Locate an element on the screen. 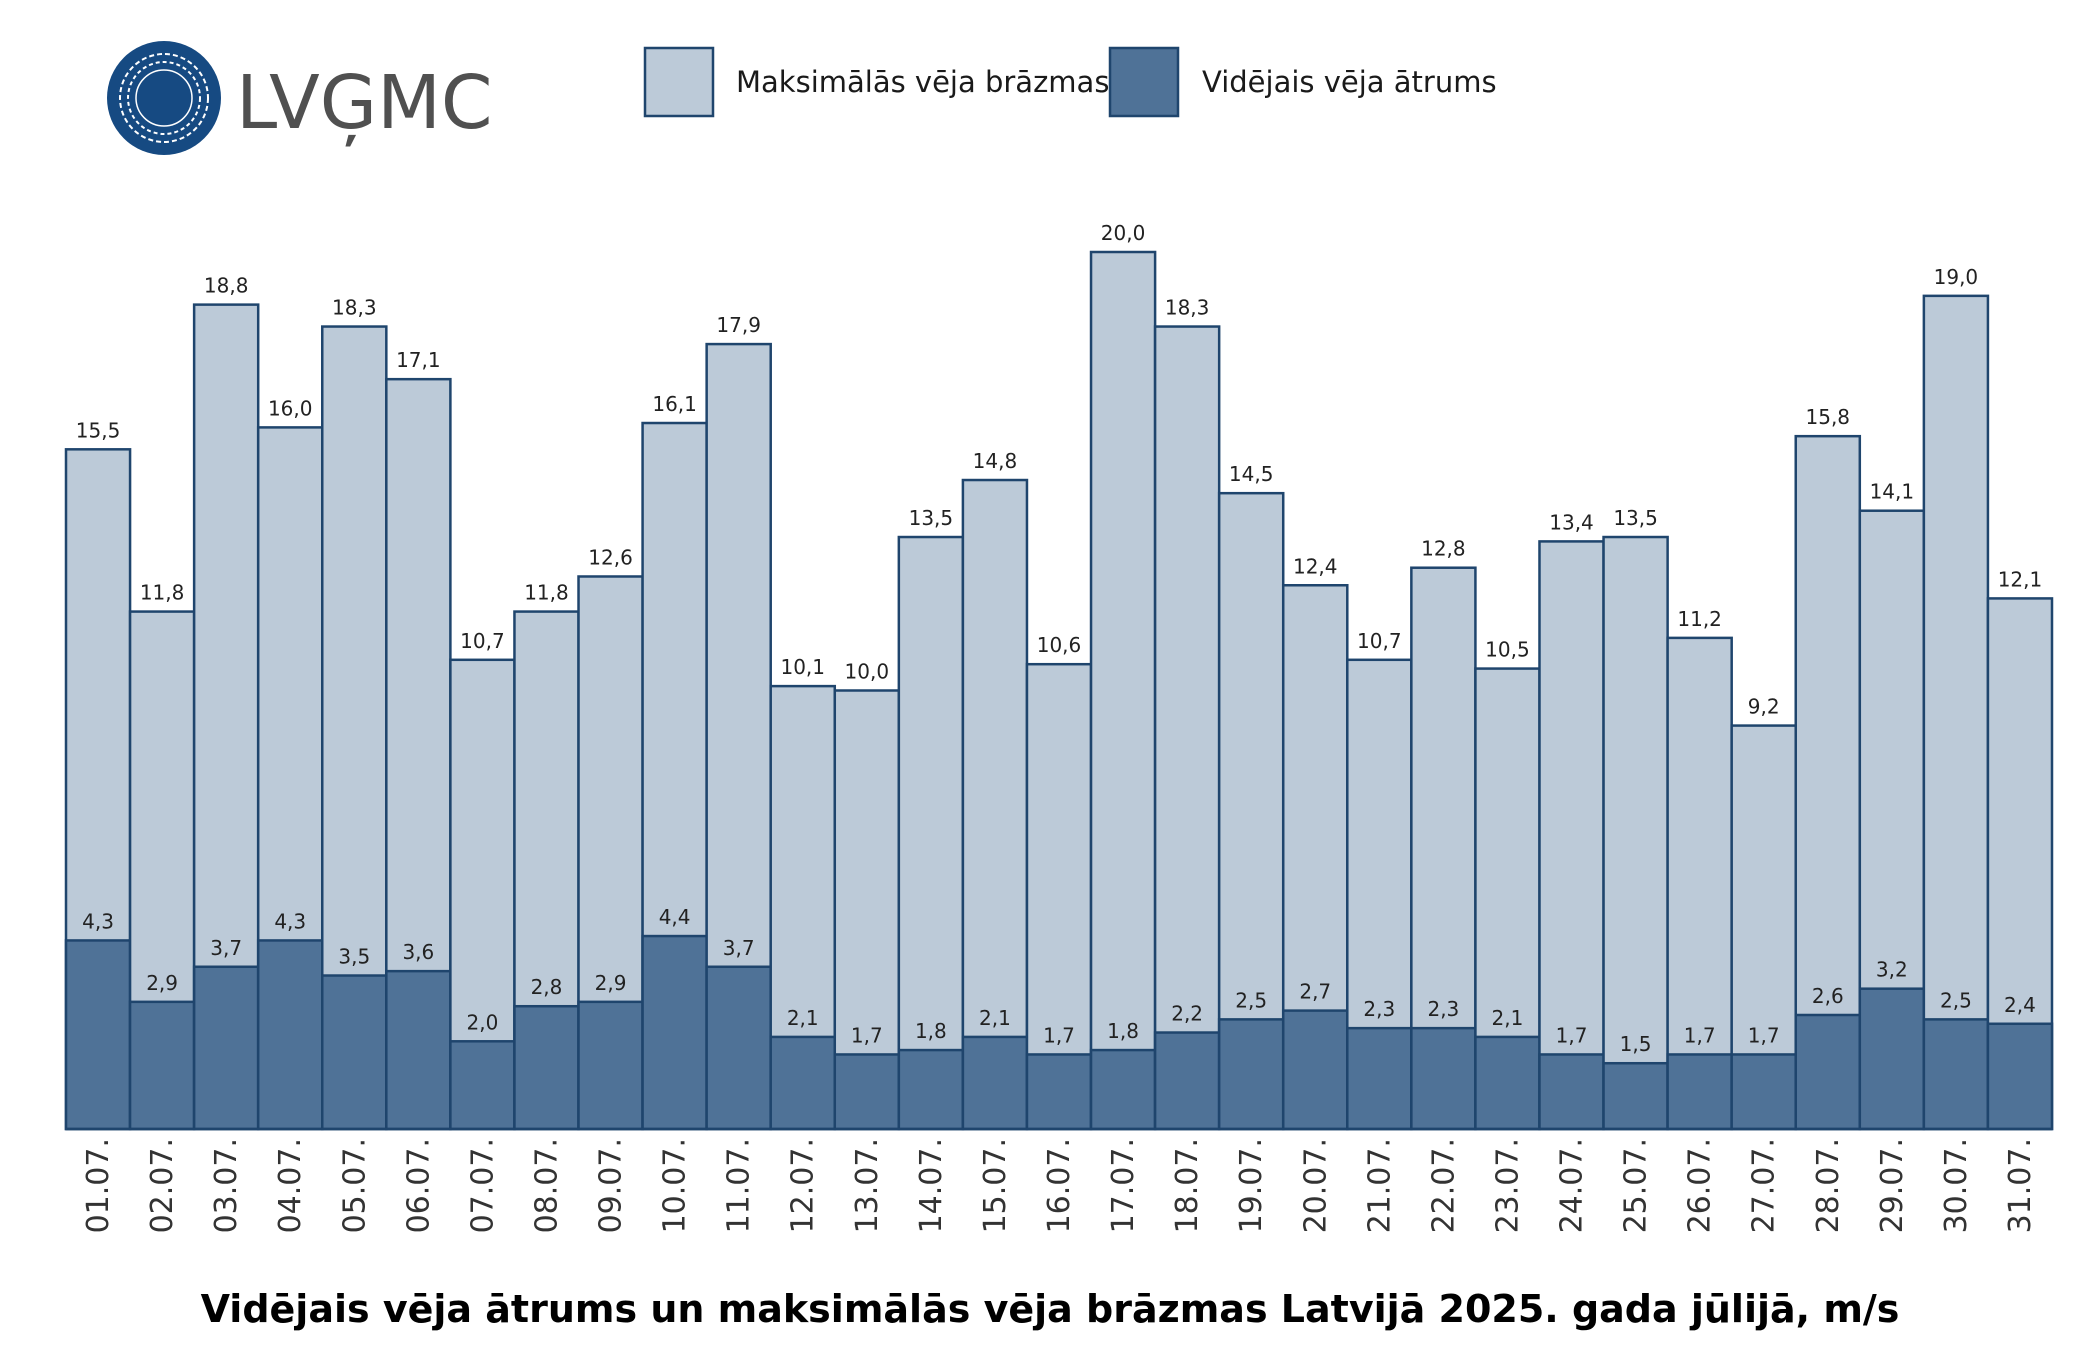 This screenshot has height=1350, width=2100. x-tick-label: 11.07. is located at coordinates (739, 1185).